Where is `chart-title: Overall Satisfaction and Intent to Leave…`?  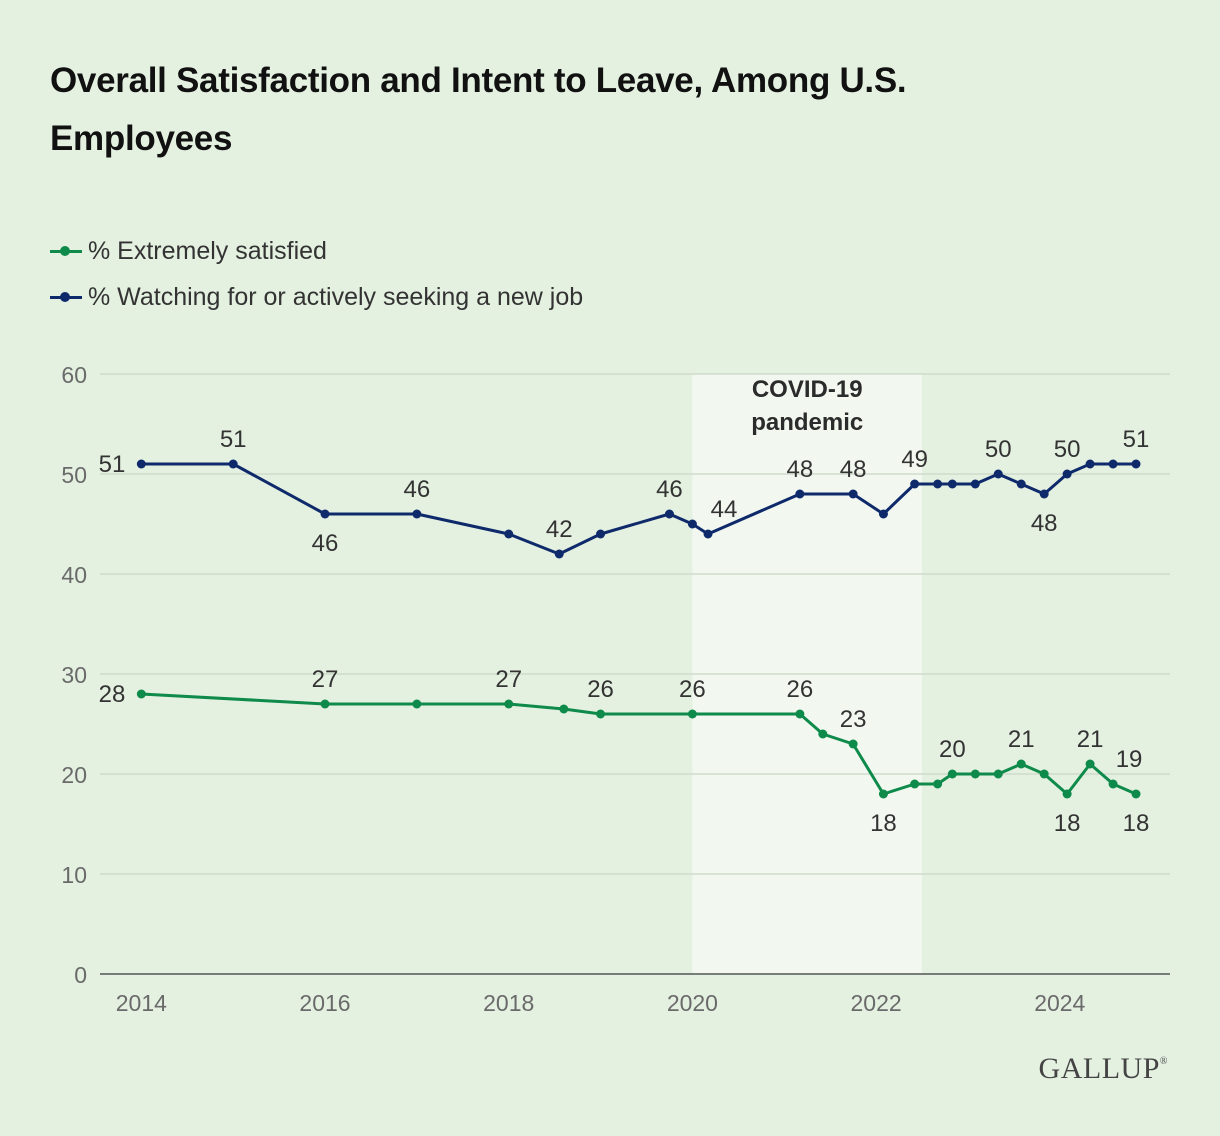 chart-title: Overall Satisfaction and Intent to Leave… is located at coordinates (478, 109).